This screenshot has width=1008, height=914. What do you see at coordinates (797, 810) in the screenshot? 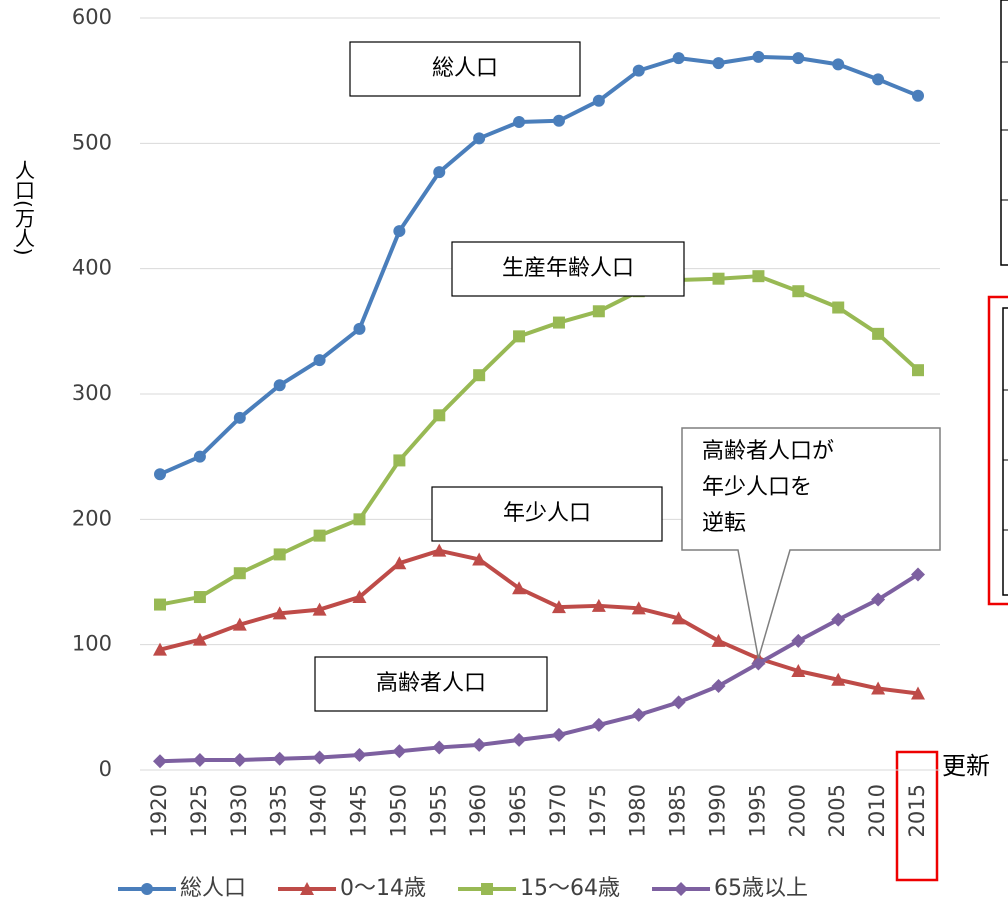
I see `x-tick-label: 2000` at bounding box center [797, 810].